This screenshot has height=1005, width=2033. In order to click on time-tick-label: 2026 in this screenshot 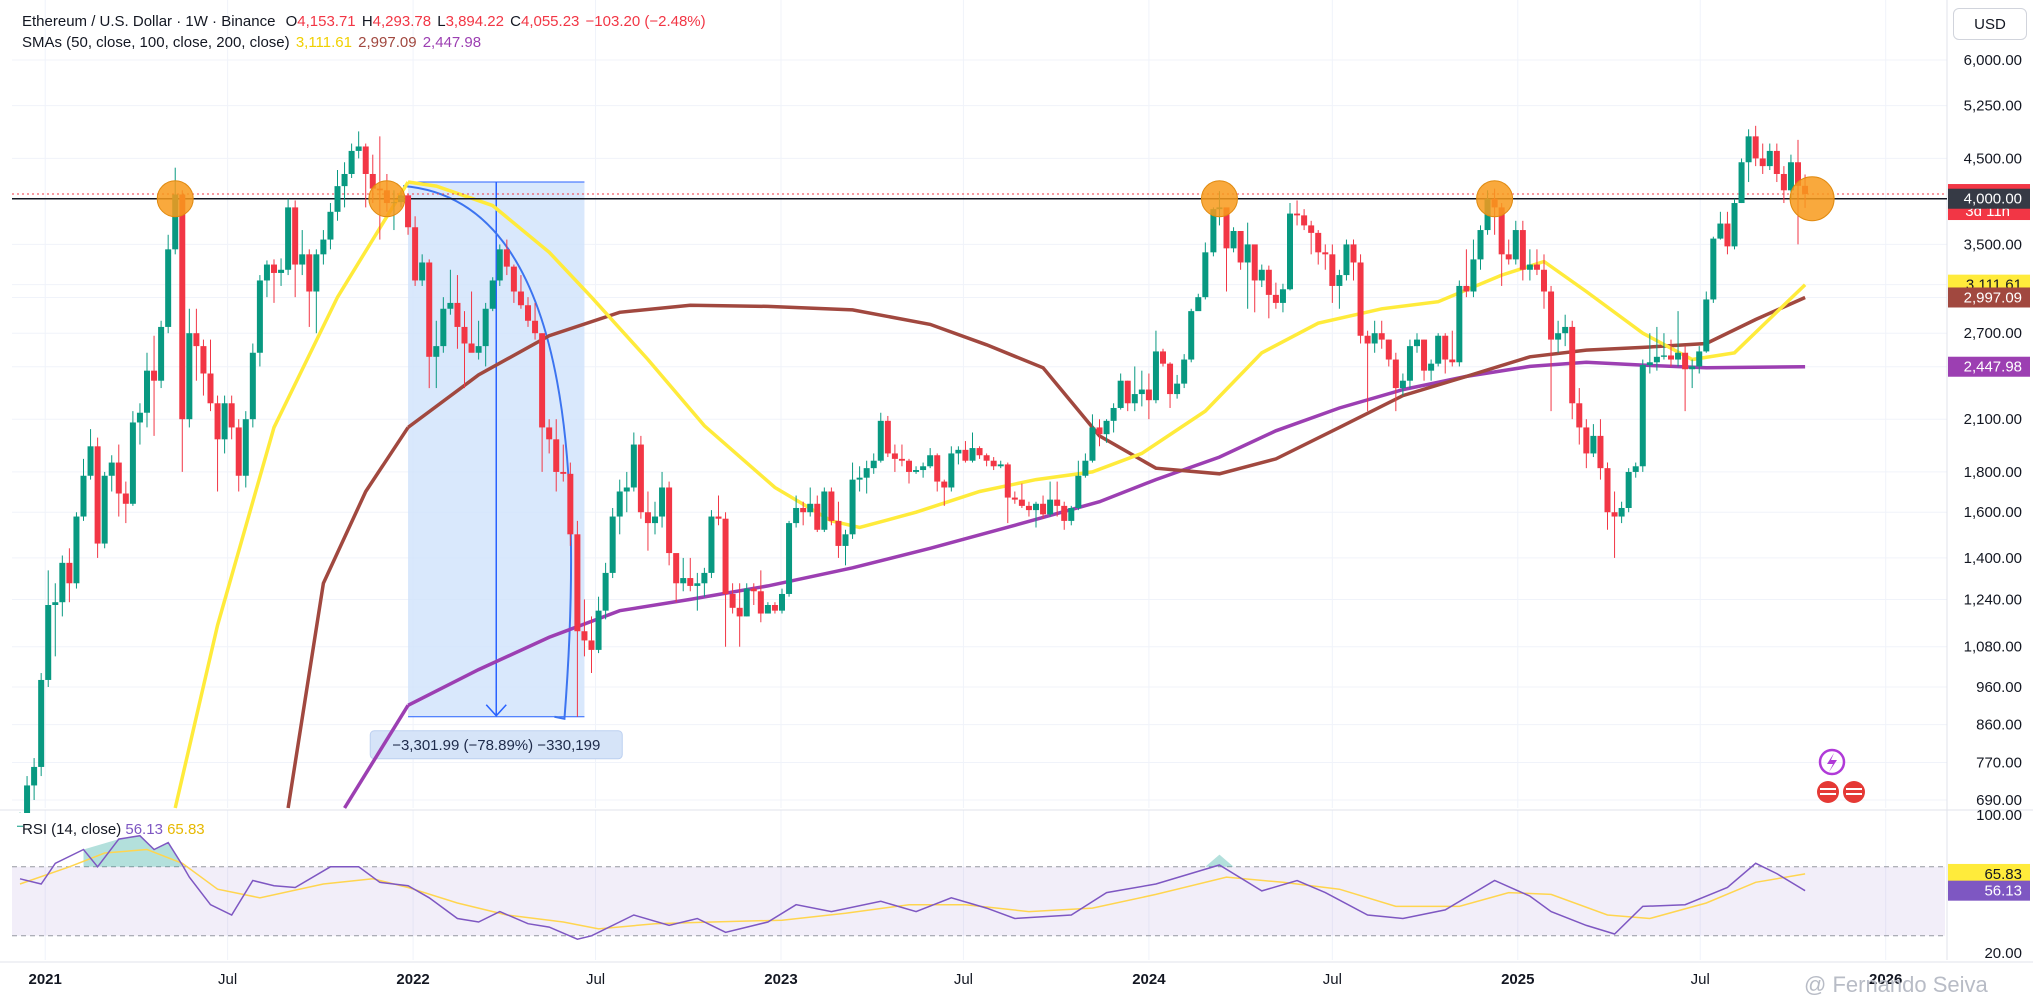, I will do `click(1885, 979)`.